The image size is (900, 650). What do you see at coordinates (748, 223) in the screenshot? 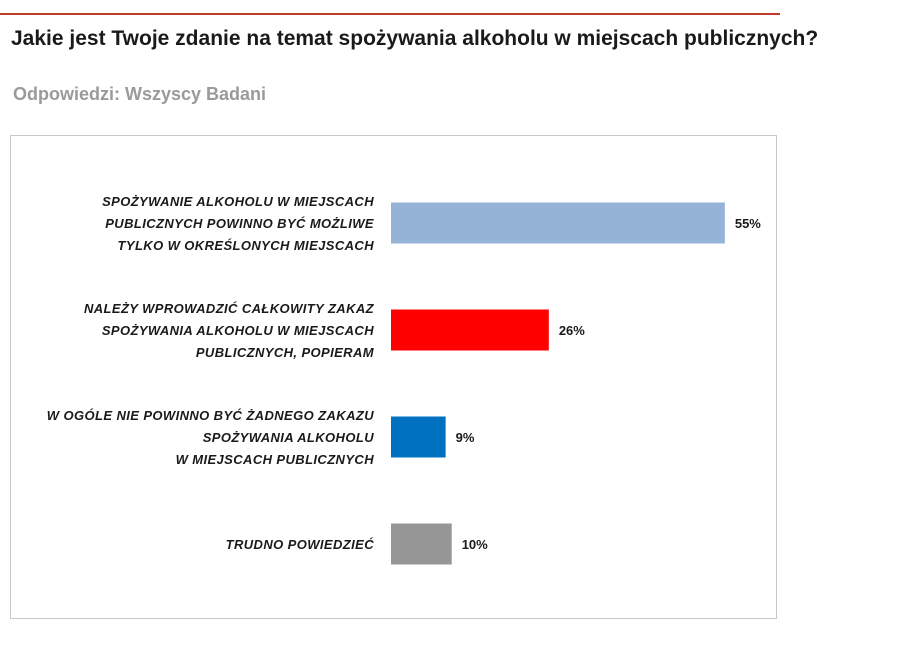
I see `value-label-1: 55%` at bounding box center [748, 223].